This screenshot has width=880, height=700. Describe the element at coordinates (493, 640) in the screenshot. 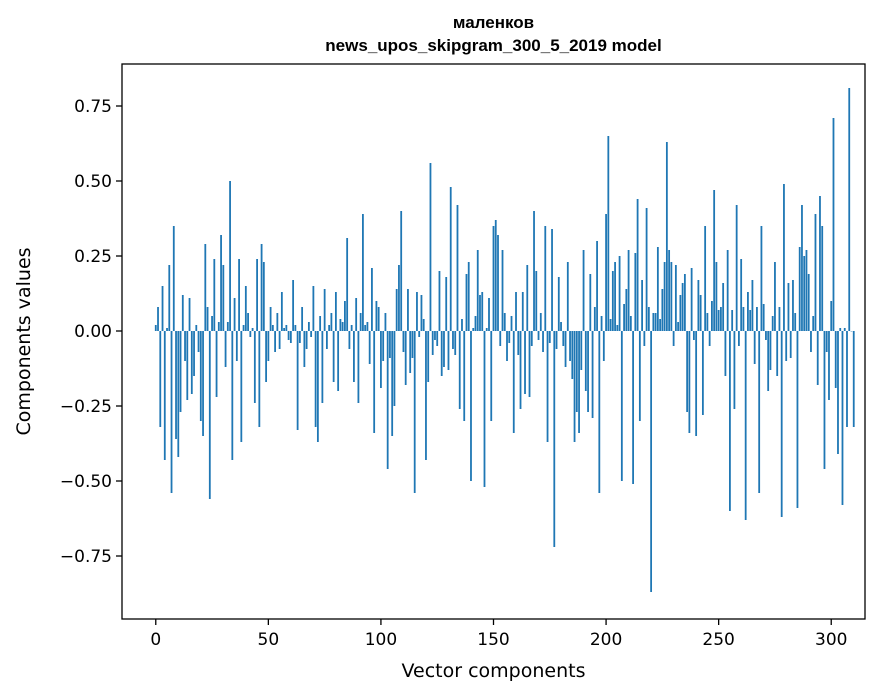

I see `x-tick-label: 150` at that location.